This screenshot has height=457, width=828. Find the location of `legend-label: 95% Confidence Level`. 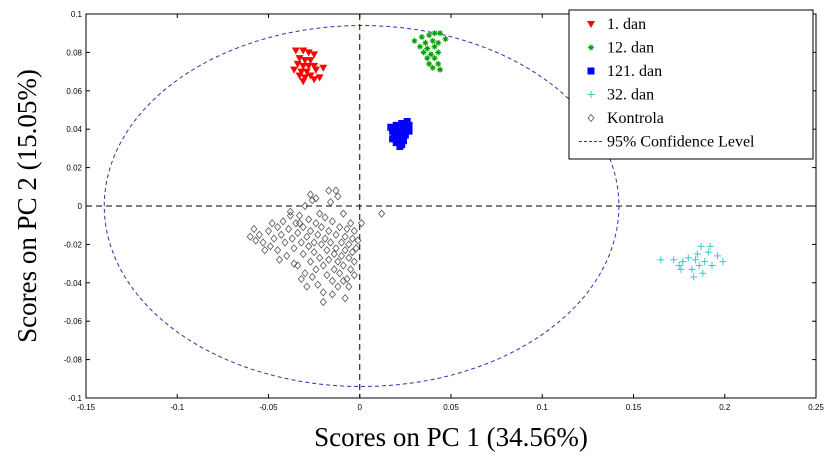

legend-label: 95% Confidence Level is located at coordinates (681, 142).